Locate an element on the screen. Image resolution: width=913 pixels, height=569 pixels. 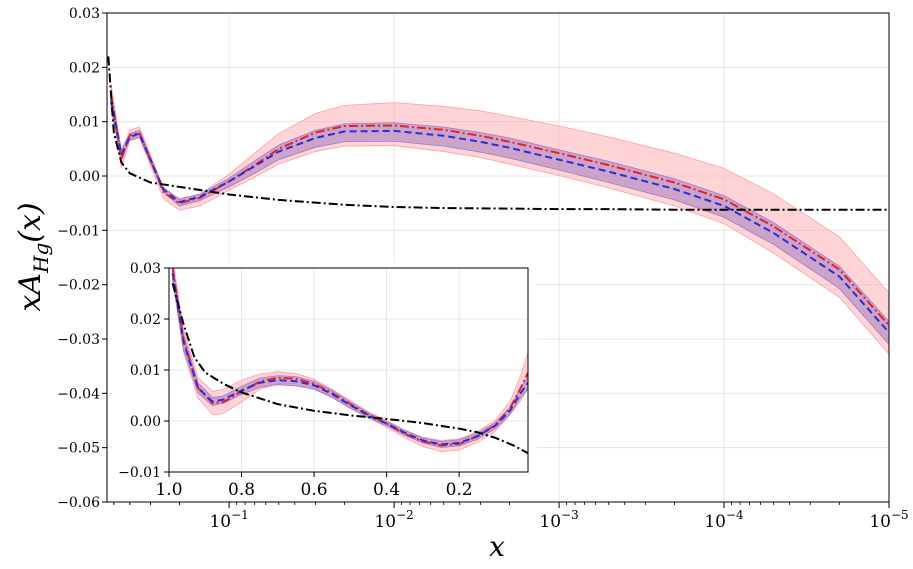
main-y-tick-label: −0.05 is located at coordinates (78, 449).